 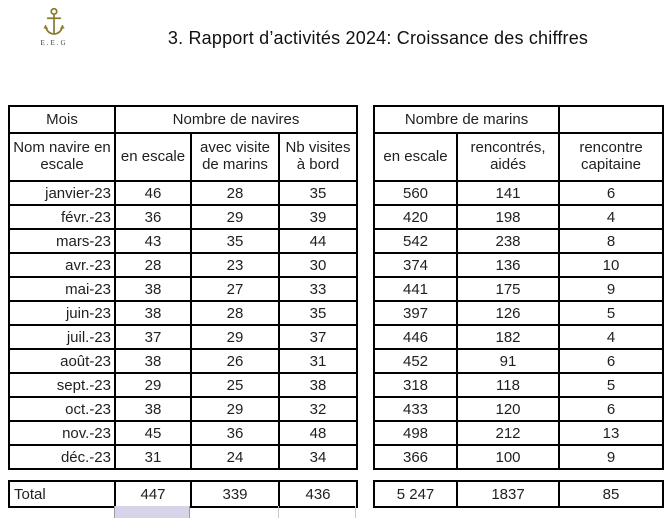 I want to click on ships-total-table: Total 447 339 436, so click(x=183, y=494).